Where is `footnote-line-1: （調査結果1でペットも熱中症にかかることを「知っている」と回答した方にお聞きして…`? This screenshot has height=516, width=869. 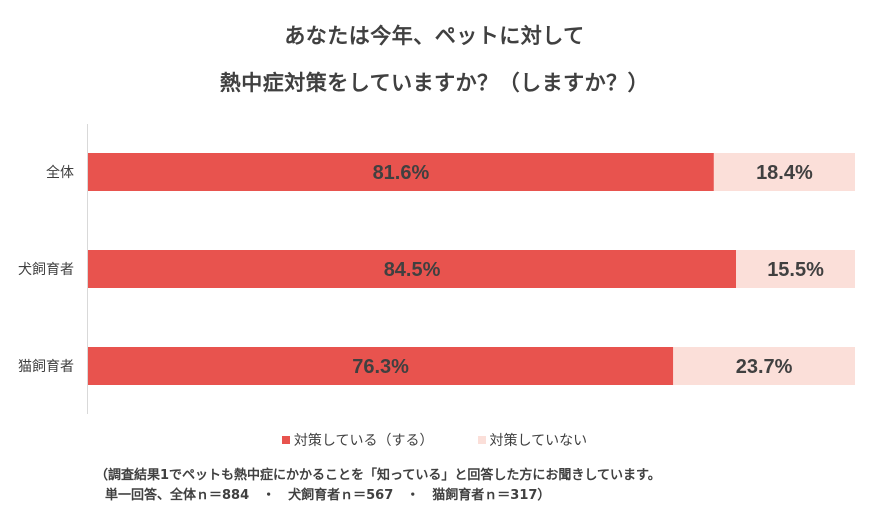
footnote-line-1: （調査結果1でペットも熱中症にかかることを「知っている」と回答した方にお聞きして… is located at coordinates (378, 475).